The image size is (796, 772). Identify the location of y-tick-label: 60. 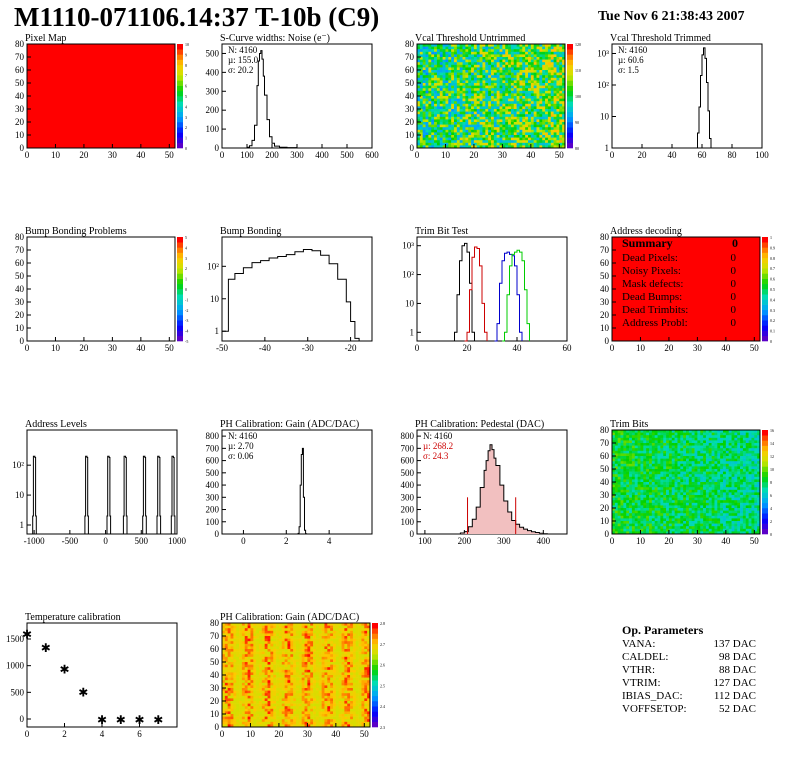
(605, 263).